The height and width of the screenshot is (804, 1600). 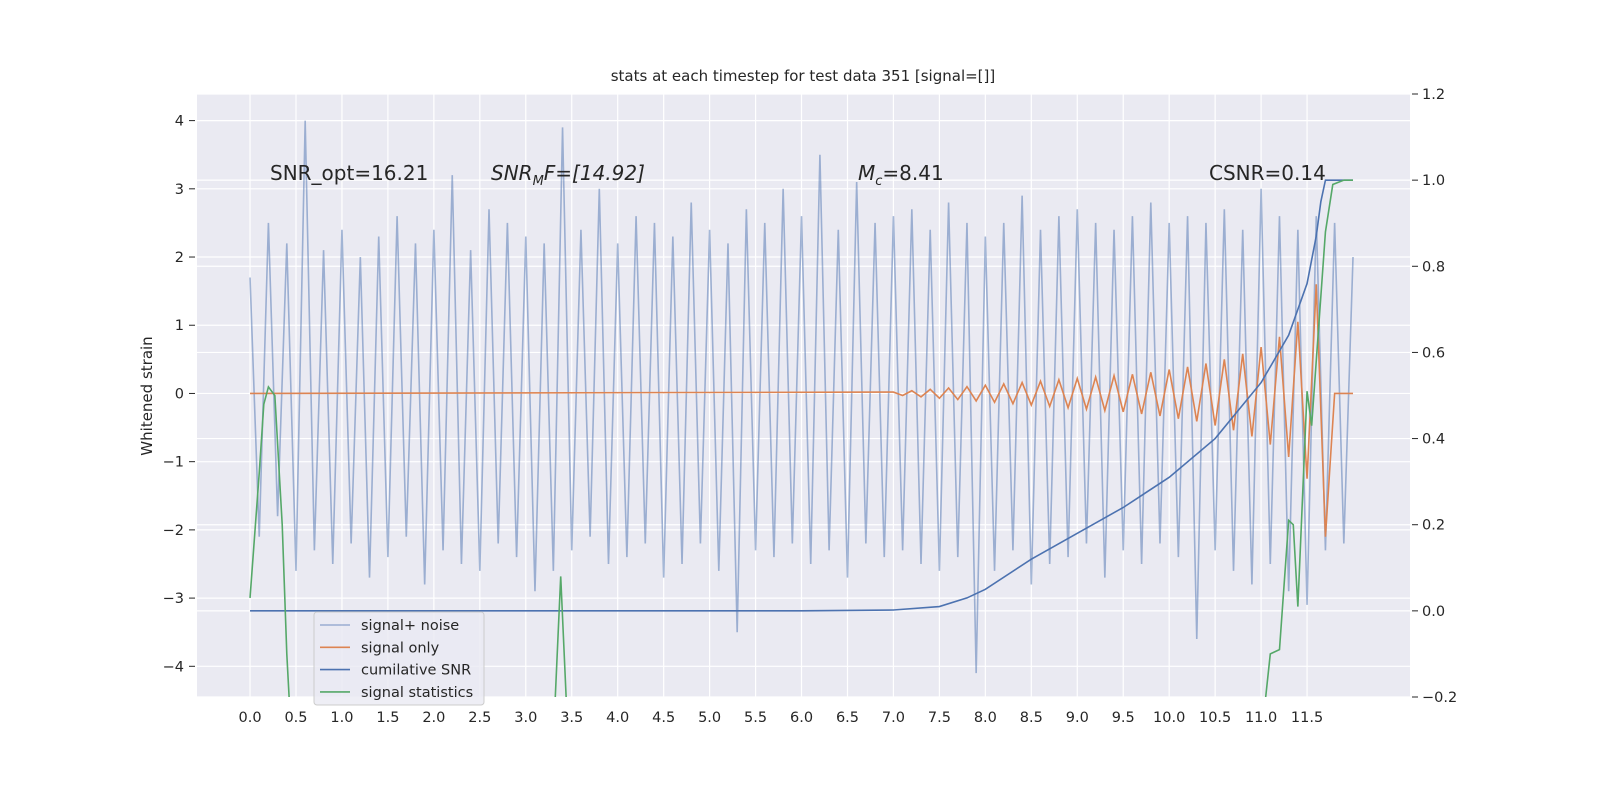 What do you see at coordinates (179, 190) in the screenshot?
I see `y-tick-label: 3` at bounding box center [179, 190].